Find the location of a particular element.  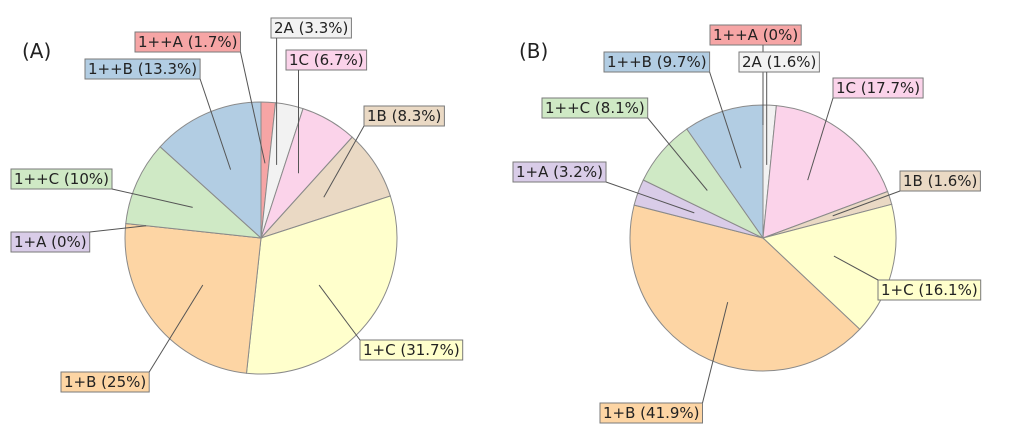

pie-label-1ppc: 1++C (10%) is located at coordinates (101, 188).